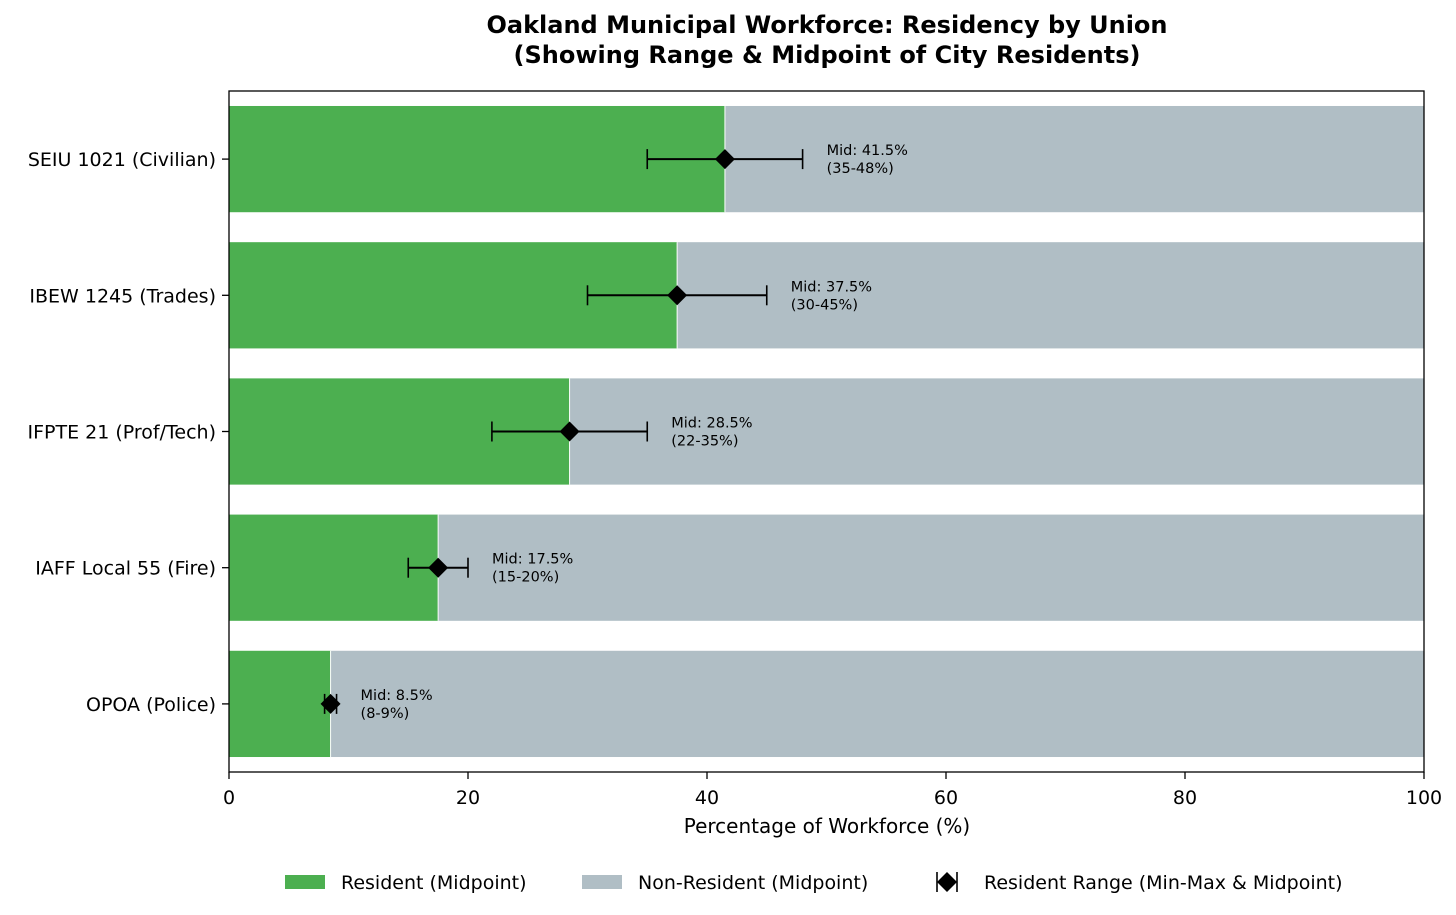 This screenshot has width=1456, height=915. I want to click on y-tick-label: SEIU 1021 (Civilian), so click(122, 160).